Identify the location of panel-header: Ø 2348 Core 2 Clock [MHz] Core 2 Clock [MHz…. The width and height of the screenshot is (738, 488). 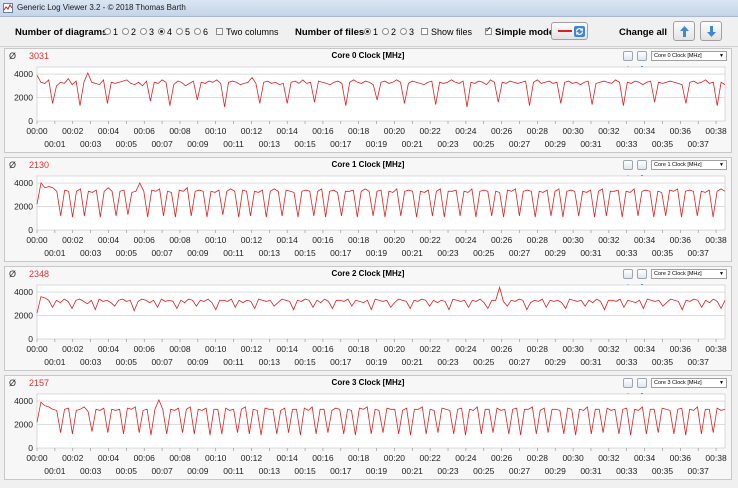
(368, 279).